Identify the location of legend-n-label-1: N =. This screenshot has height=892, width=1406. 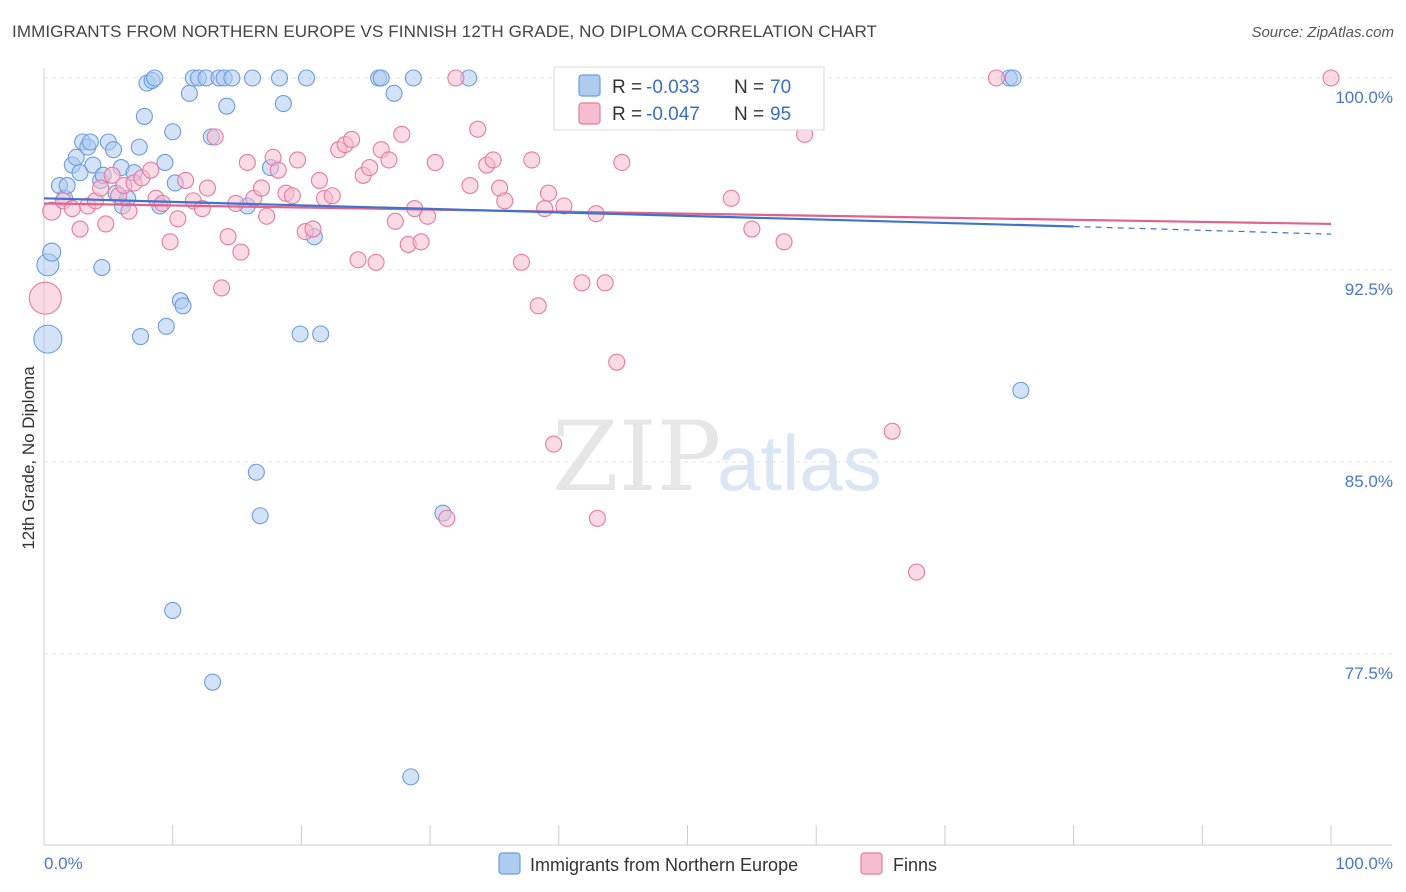
(749, 87).